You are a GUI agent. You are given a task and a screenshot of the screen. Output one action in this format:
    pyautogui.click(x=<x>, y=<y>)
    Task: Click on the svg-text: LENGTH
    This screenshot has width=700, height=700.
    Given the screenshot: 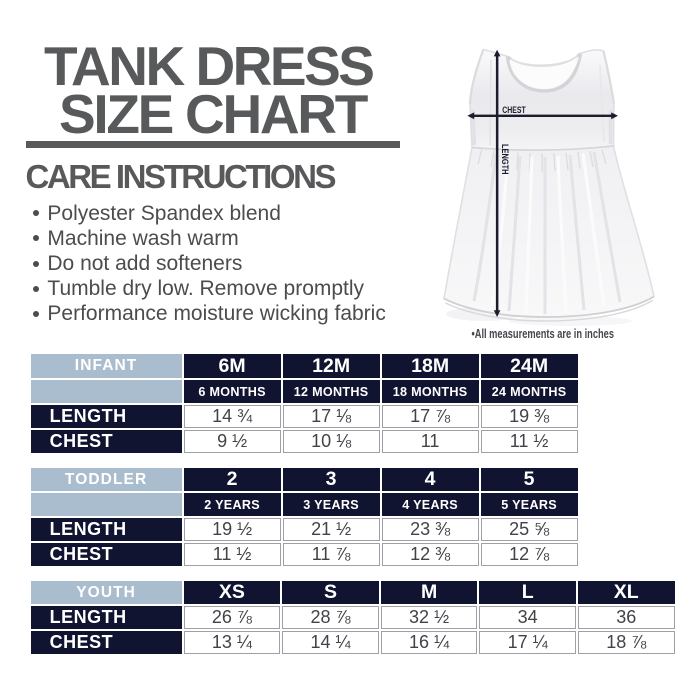 What is the action you would take?
    pyautogui.click(x=505, y=159)
    